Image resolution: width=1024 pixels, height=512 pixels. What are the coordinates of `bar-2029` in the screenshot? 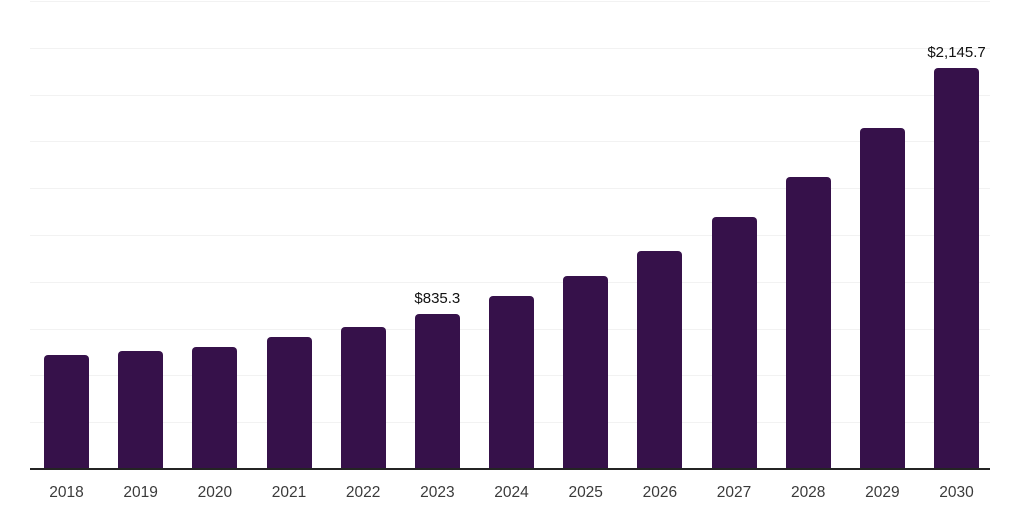 It's located at (882, 299).